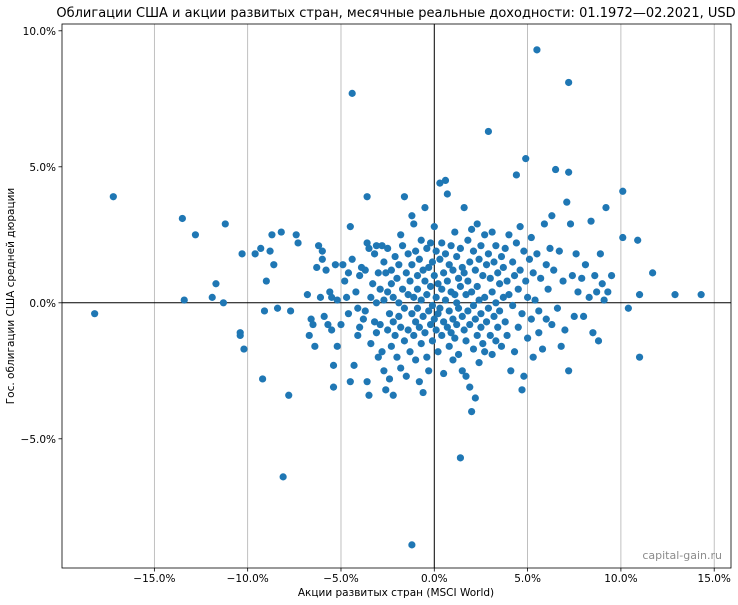 This screenshot has width=738, height=605. What do you see at coordinates (340, 579) in the screenshot?
I see `x-tick-label: −5.0%` at bounding box center [340, 579].